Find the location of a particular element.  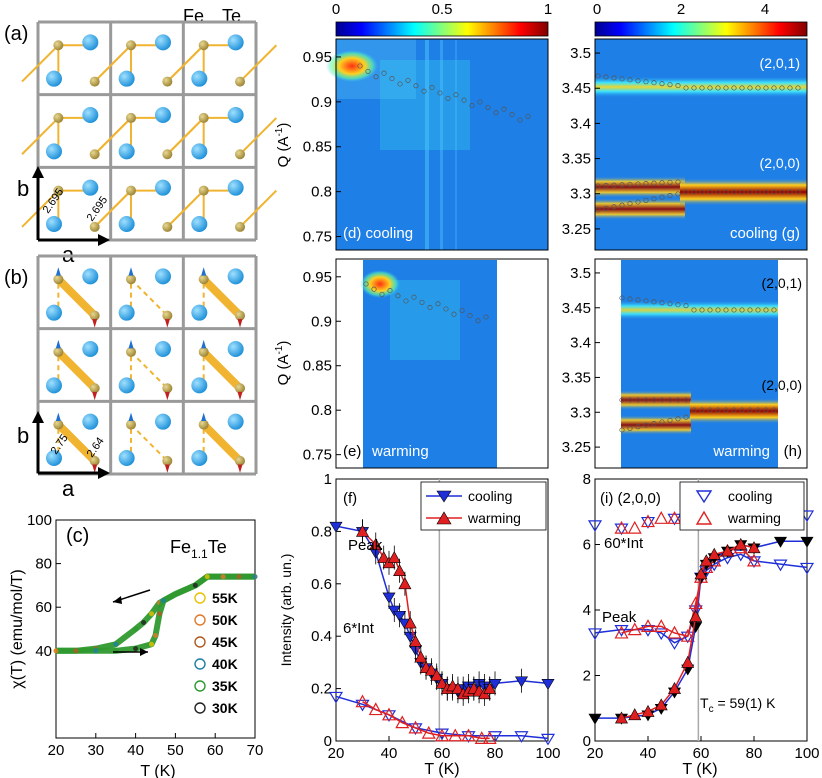

tick-label: 50 is located at coordinates (175, 750).